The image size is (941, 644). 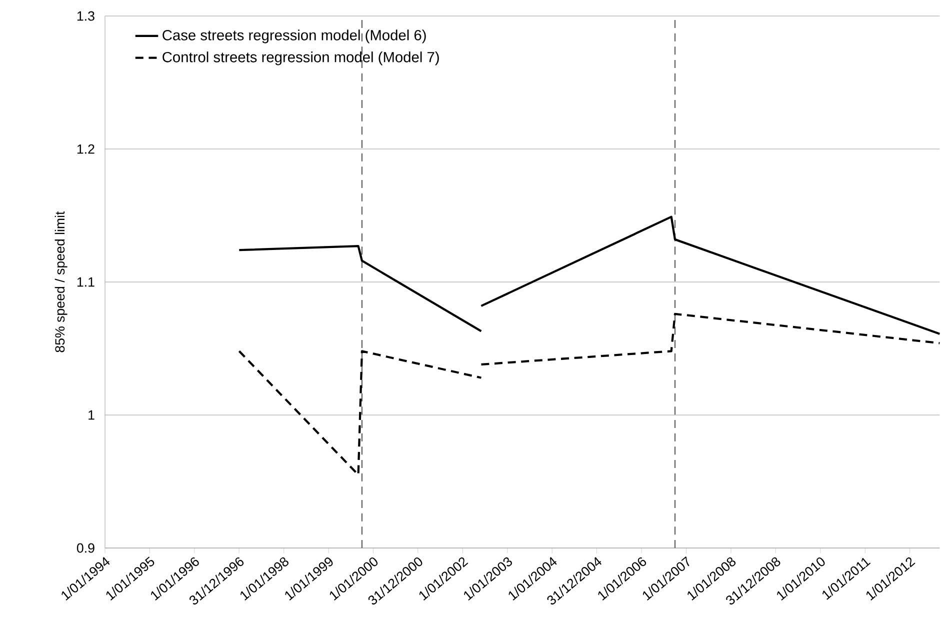 What do you see at coordinates (85, 282) in the screenshot?
I see `y-tick-label: 1.1` at bounding box center [85, 282].